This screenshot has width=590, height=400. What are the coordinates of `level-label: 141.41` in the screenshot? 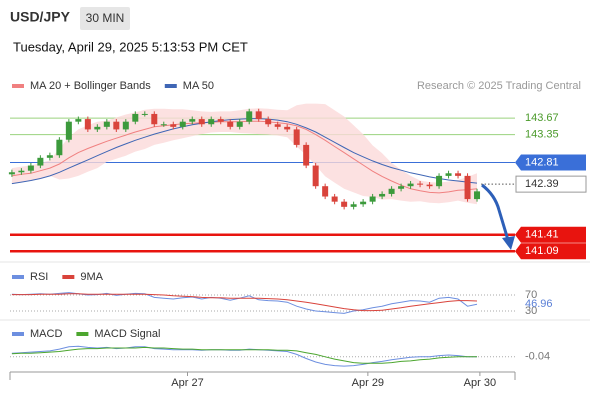 It's located at (542, 235).